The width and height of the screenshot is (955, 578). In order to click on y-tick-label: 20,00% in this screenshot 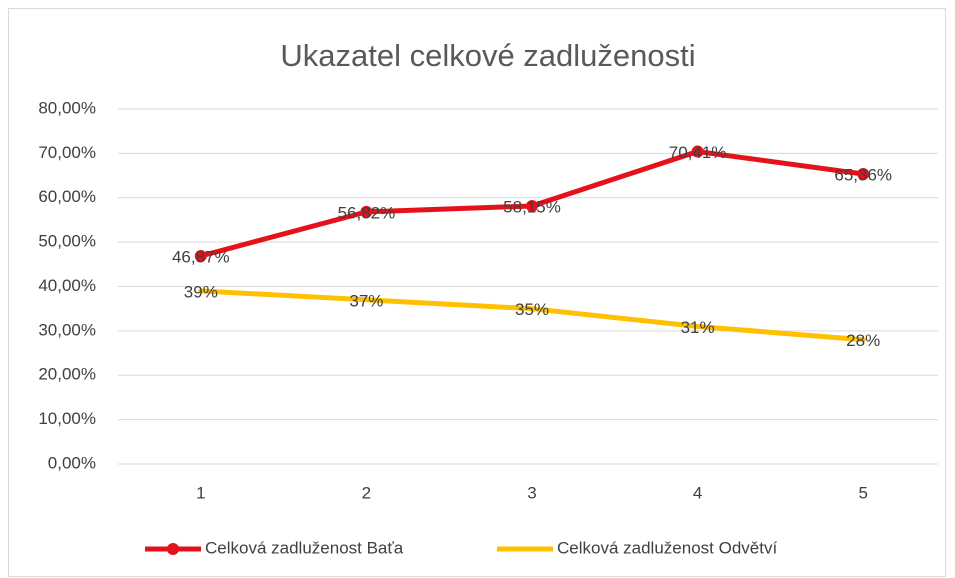, I will do `click(67, 374)`.